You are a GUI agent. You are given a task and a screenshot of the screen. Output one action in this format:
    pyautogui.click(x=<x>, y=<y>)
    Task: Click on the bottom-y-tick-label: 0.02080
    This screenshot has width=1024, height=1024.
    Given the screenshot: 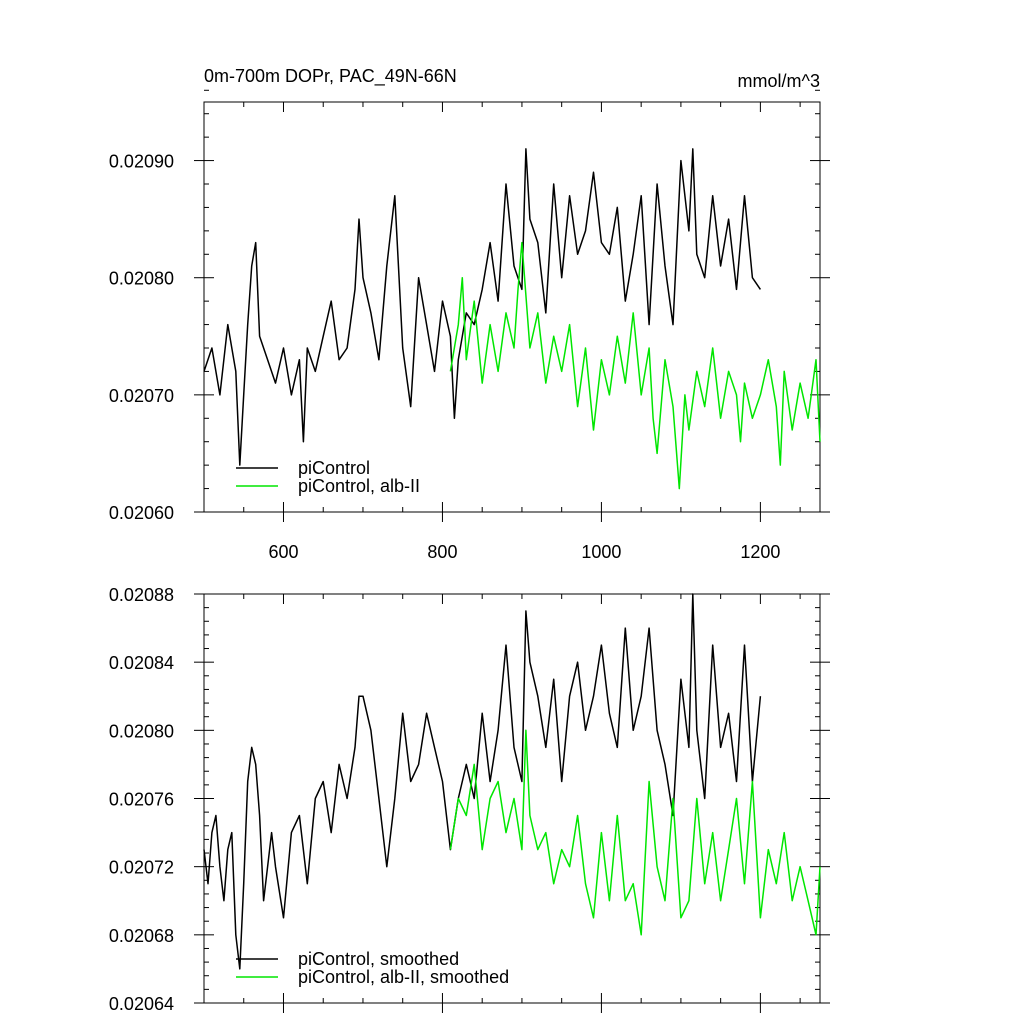 What is the action you would take?
    pyautogui.click(x=141, y=731)
    